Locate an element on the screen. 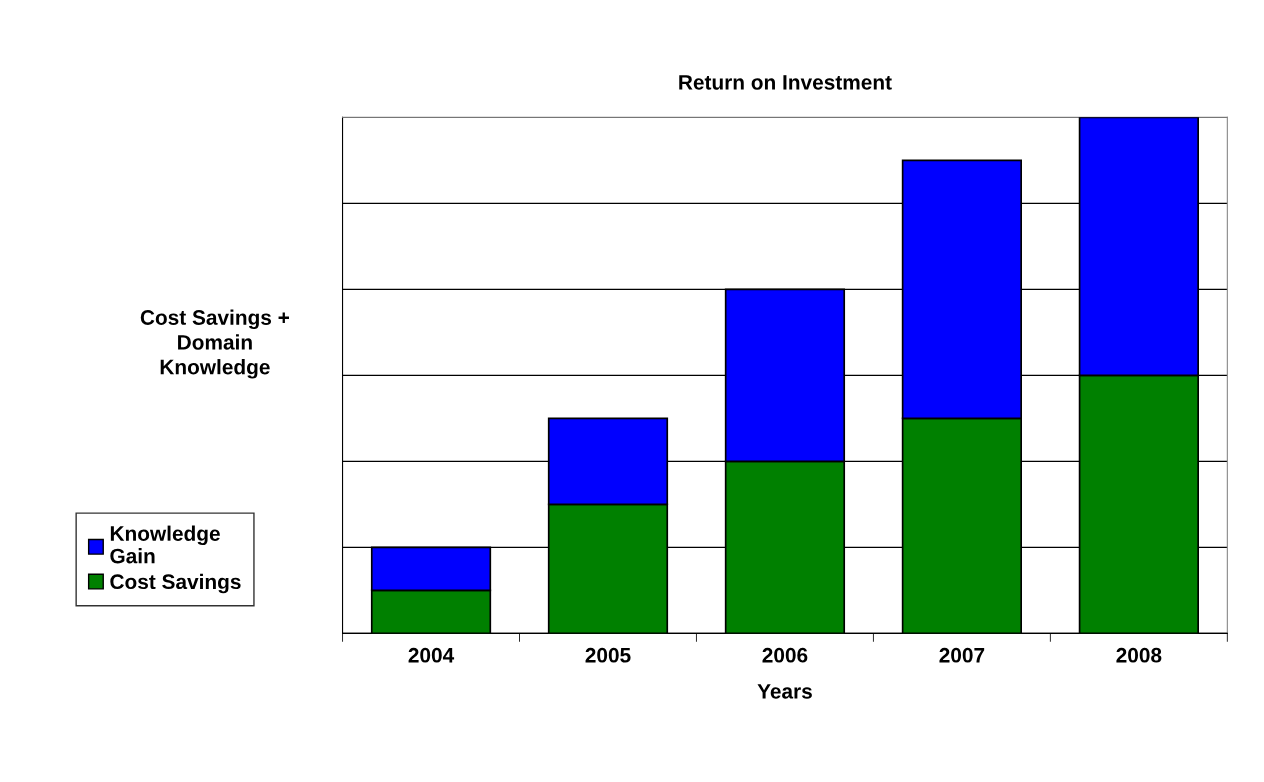 This screenshot has width=1264, height=782. legend-label: Cost Savings is located at coordinates (175, 583).